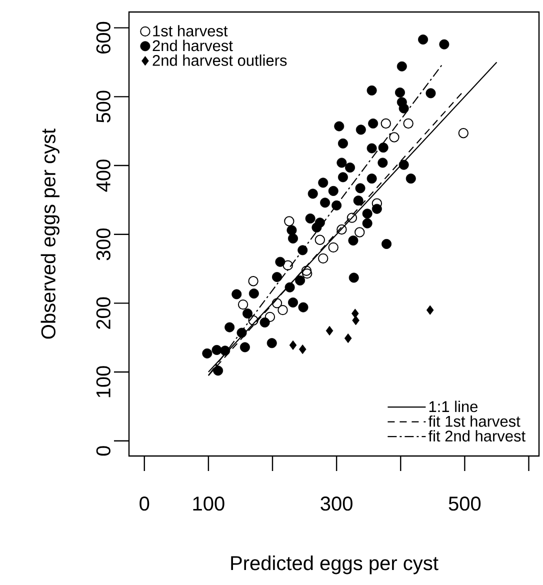 The width and height of the screenshot is (543, 585). What do you see at coordinates (103, 106) in the screenshot?
I see `y-tick-label: 500` at bounding box center [103, 106].